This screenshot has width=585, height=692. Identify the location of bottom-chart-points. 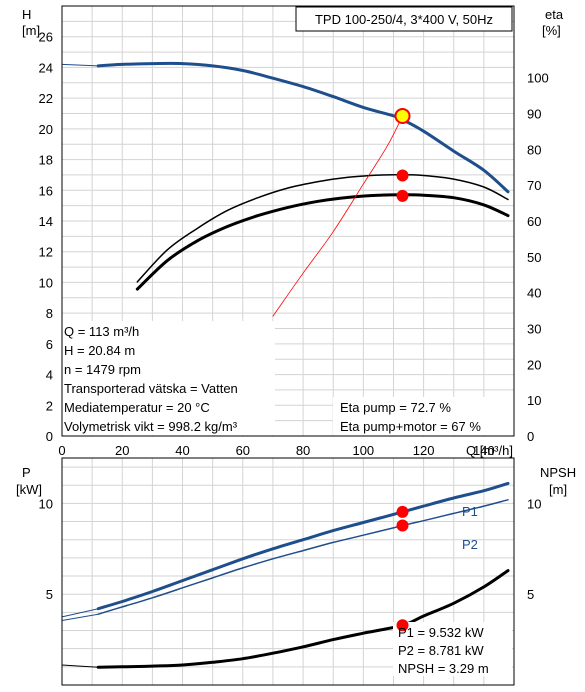
(402, 568).